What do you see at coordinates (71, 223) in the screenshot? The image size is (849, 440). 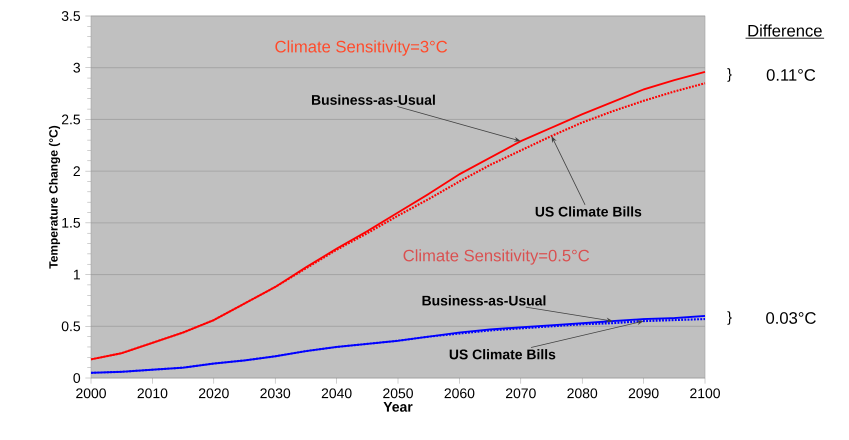 I see `y-tick-label: 1.5` at bounding box center [71, 223].